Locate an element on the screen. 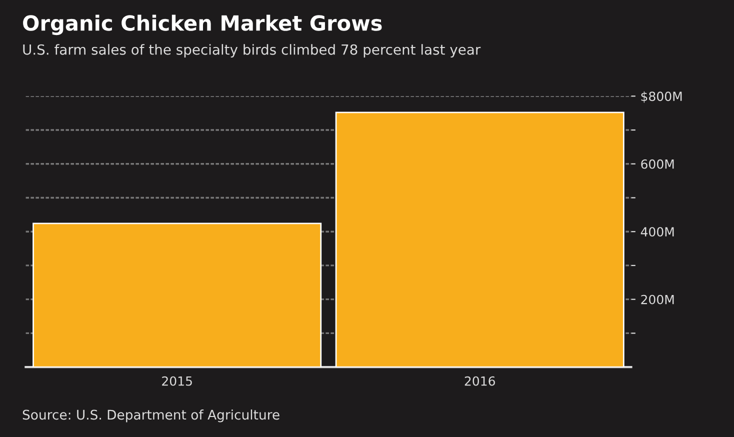  y-tick-label: 400M is located at coordinates (657, 232).